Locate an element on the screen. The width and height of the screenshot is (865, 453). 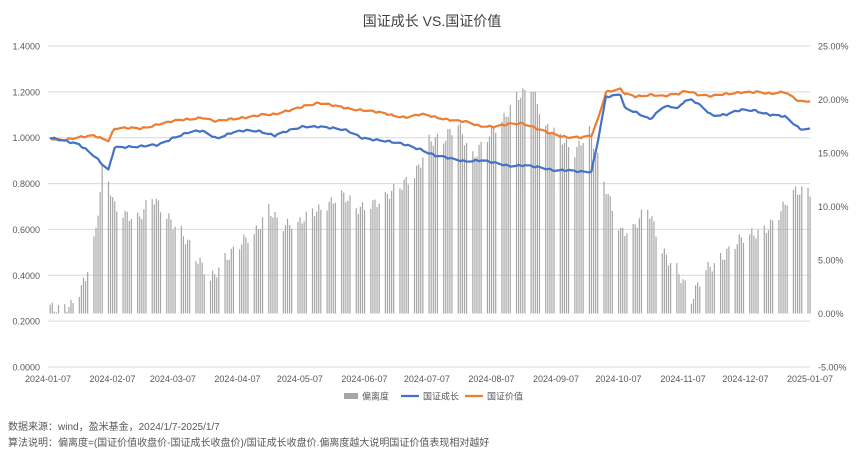
right-tick-label: 5.00% is located at coordinates (831, 261).